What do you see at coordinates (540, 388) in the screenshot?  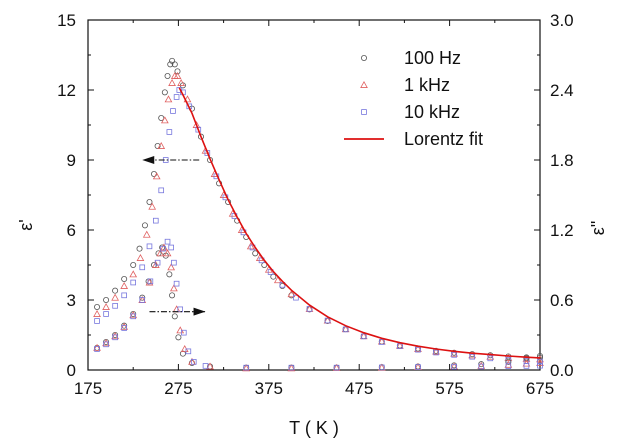 I see `x-tick-label: 675` at bounding box center [540, 388].